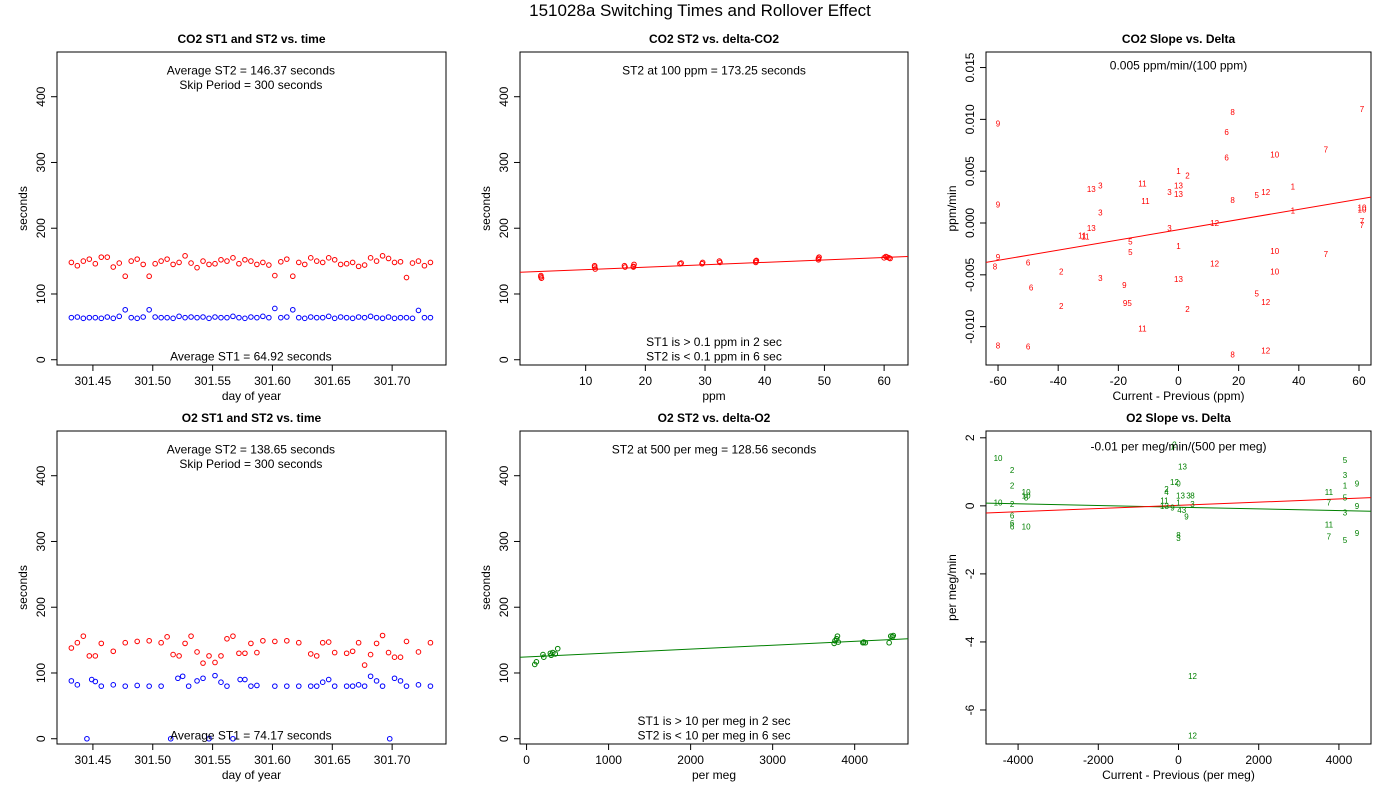 The image size is (1400, 800). Describe the element at coordinates (713, 721) in the screenshot. I see `annotation: ST1 is > 10 per meg in 2 sec` at that location.